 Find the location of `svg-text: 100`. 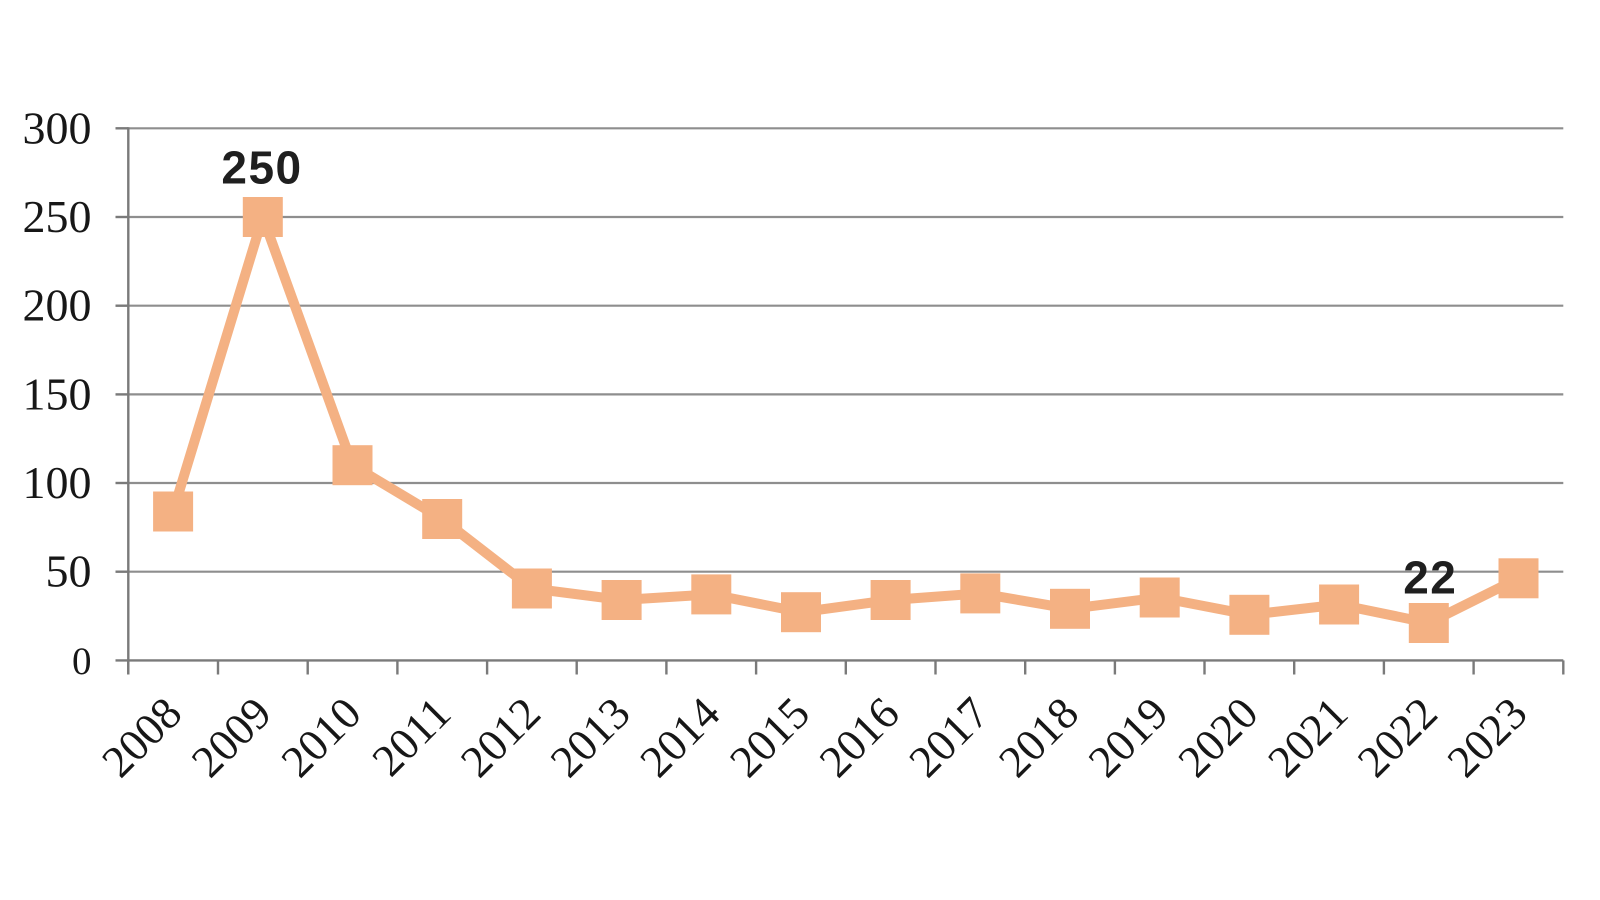

svg-text: 100 is located at coordinates (57, 482).